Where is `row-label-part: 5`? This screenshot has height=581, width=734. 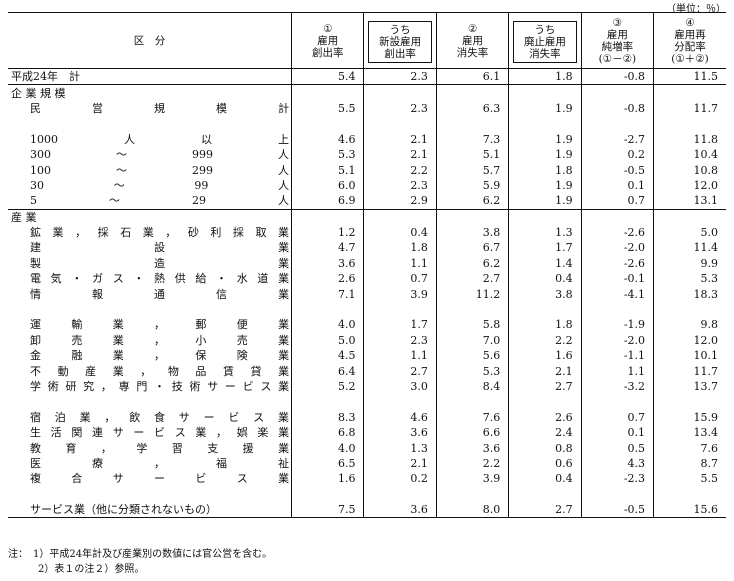 row-label-part: 5 is located at coordinates (33, 201).